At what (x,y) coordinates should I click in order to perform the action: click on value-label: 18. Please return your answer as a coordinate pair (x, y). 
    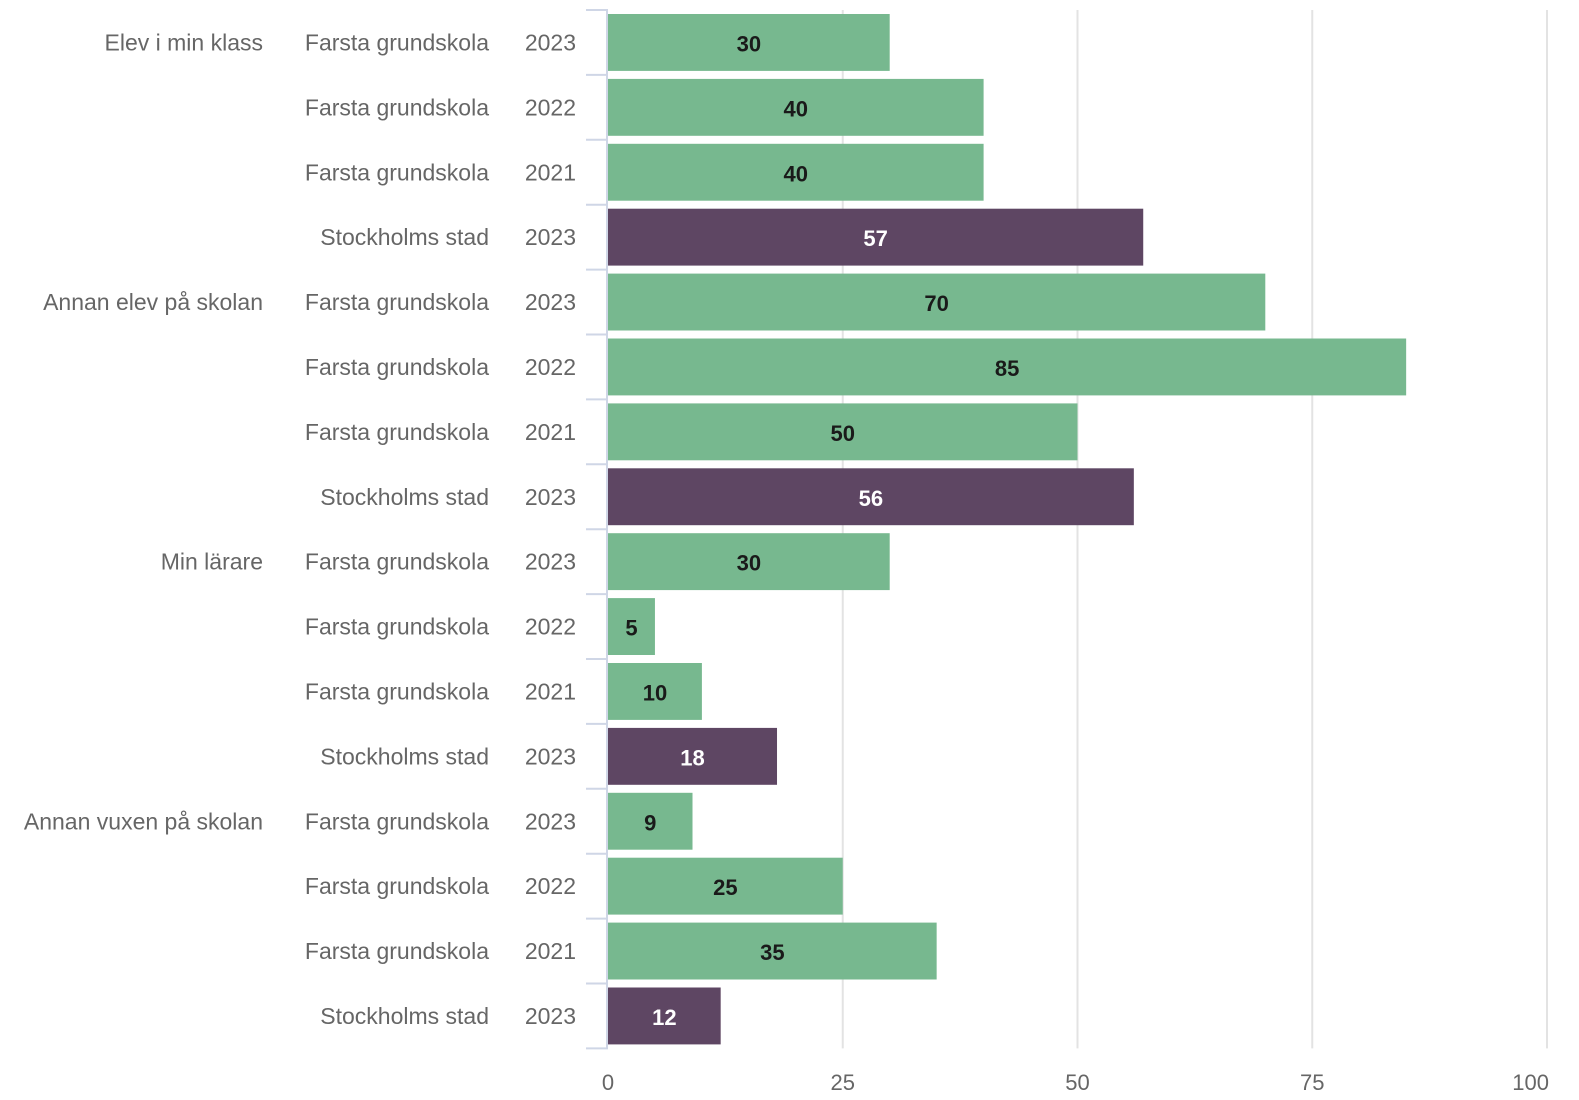
    Looking at the image, I should click on (692, 757).